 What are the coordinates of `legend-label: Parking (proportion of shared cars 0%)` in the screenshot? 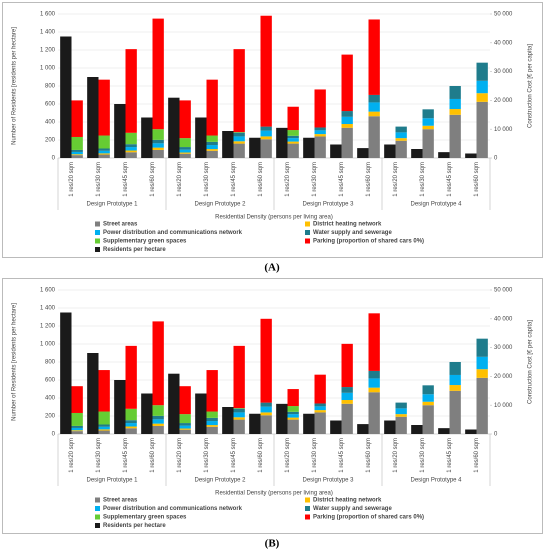 It's located at (368, 242).